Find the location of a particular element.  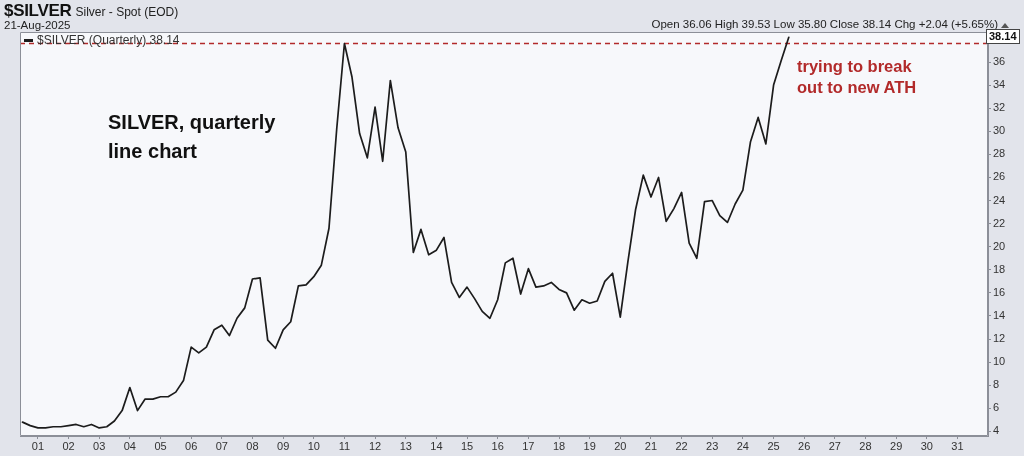

x-tick-label: 20 is located at coordinates (620, 445).